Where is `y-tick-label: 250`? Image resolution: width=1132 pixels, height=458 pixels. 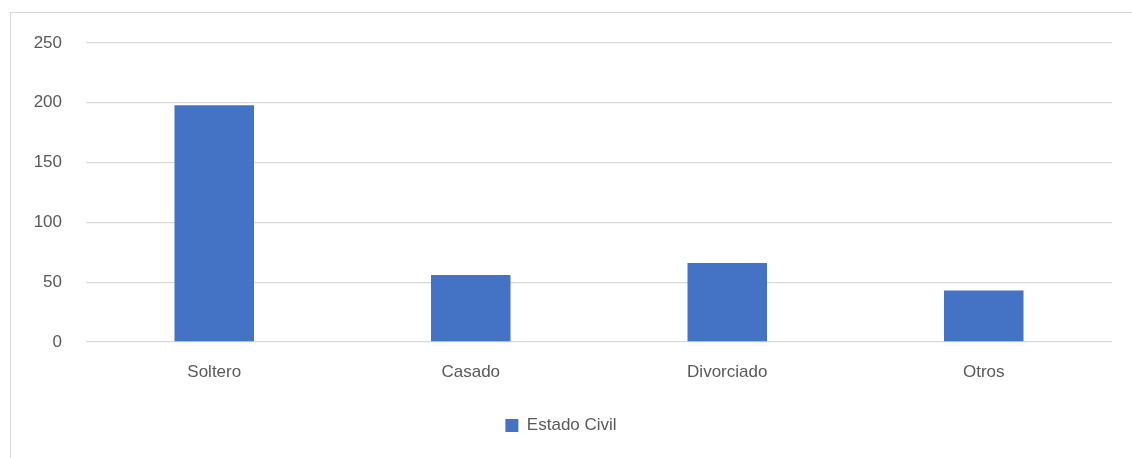
y-tick-label: 250 is located at coordinates (47, 42).